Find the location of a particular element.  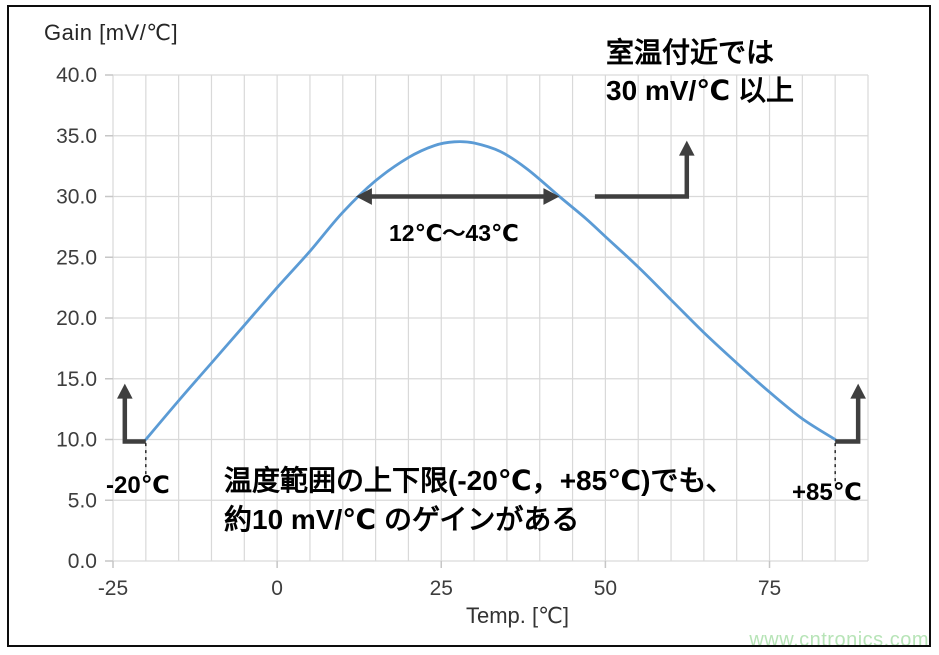

y-tick-label: 0.0 is located at coordinates (82, 561).